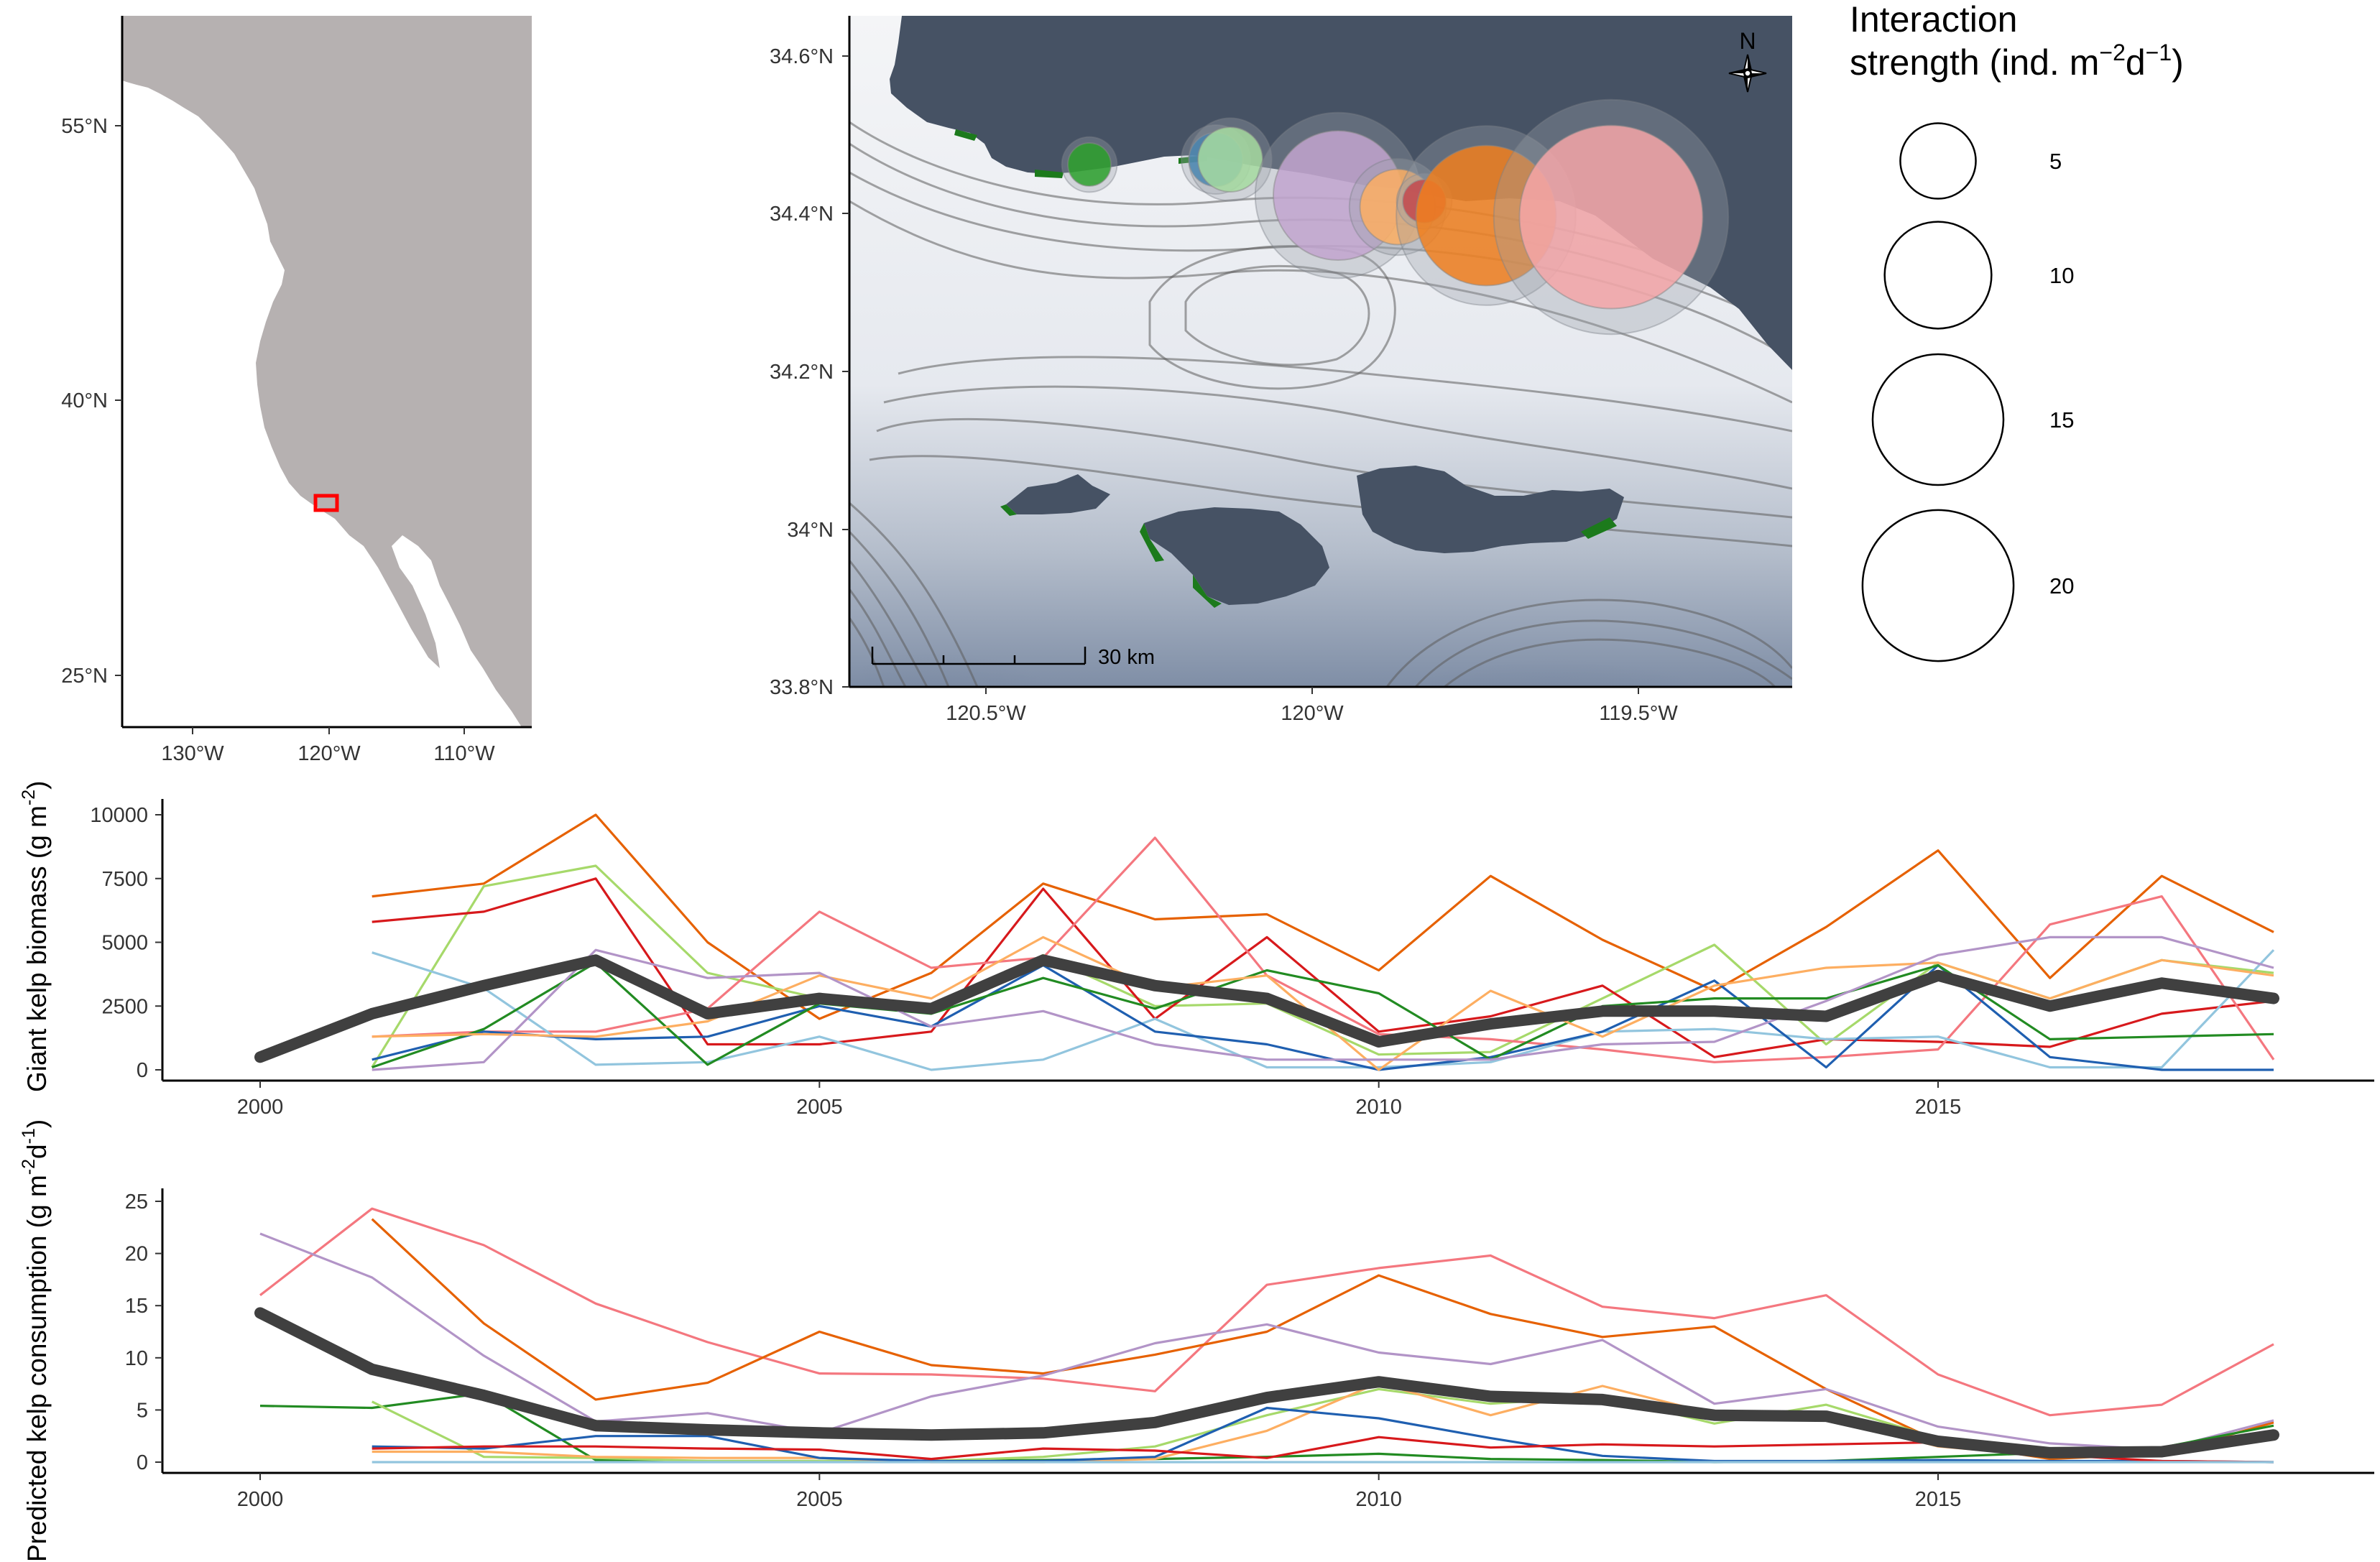 The width and height of the screenshot is (2380, 1562). What do you see at coordinates (1747, 73) in the screenshot?
I see `north-arrow-icon` at bounding box center [1747, 73].